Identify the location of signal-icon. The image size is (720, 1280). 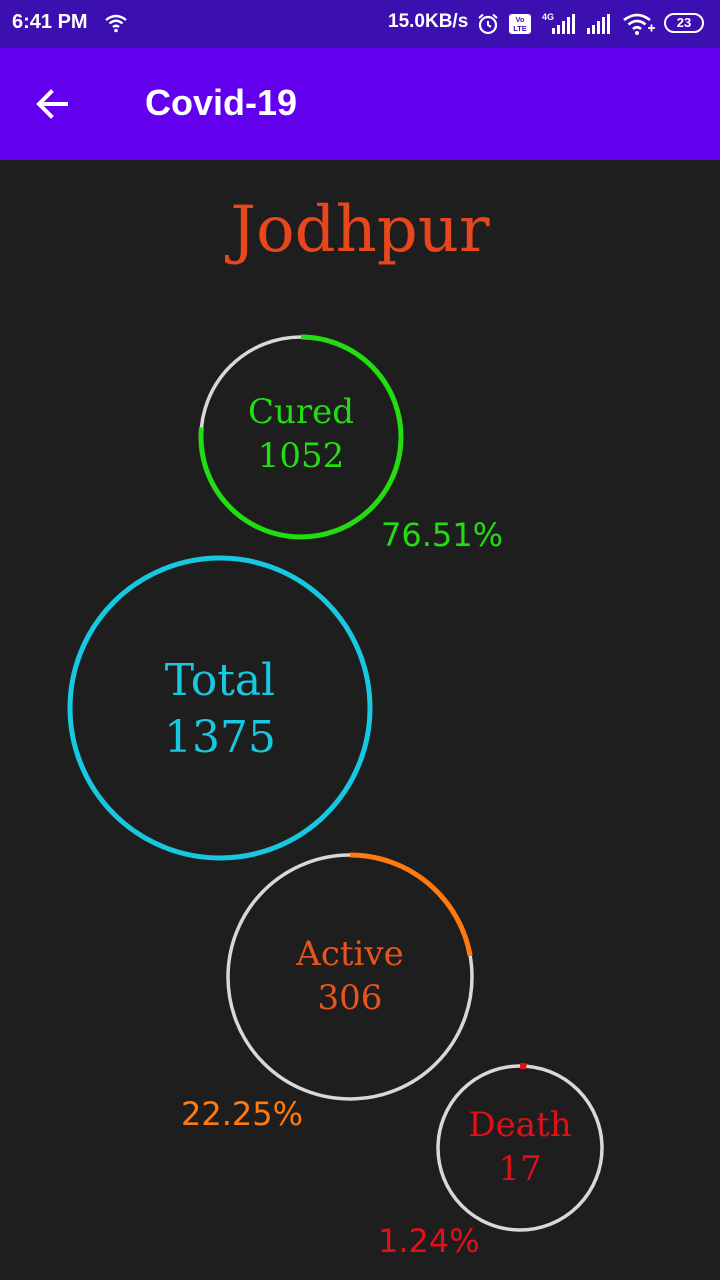
(598, 24).